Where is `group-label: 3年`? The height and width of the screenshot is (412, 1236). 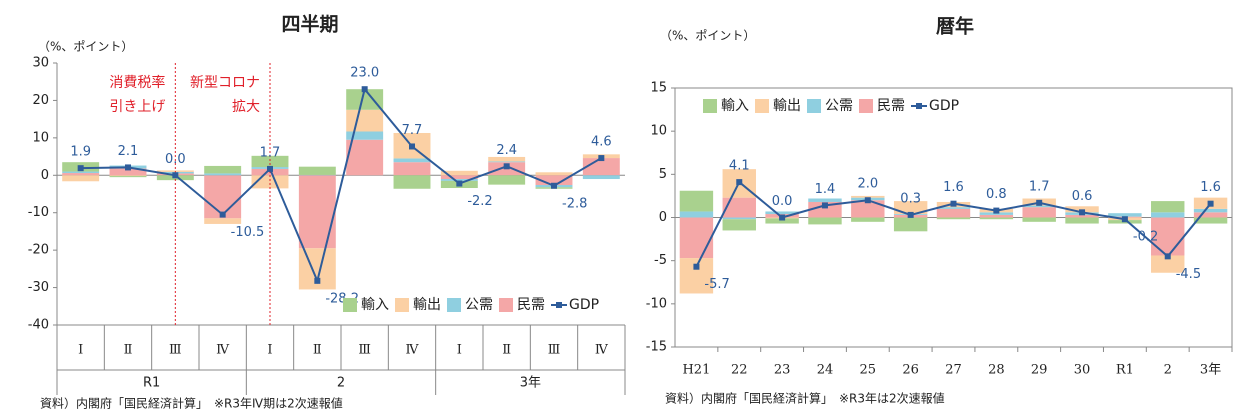
group-label: 3年 is located at coordinates (530, 383).